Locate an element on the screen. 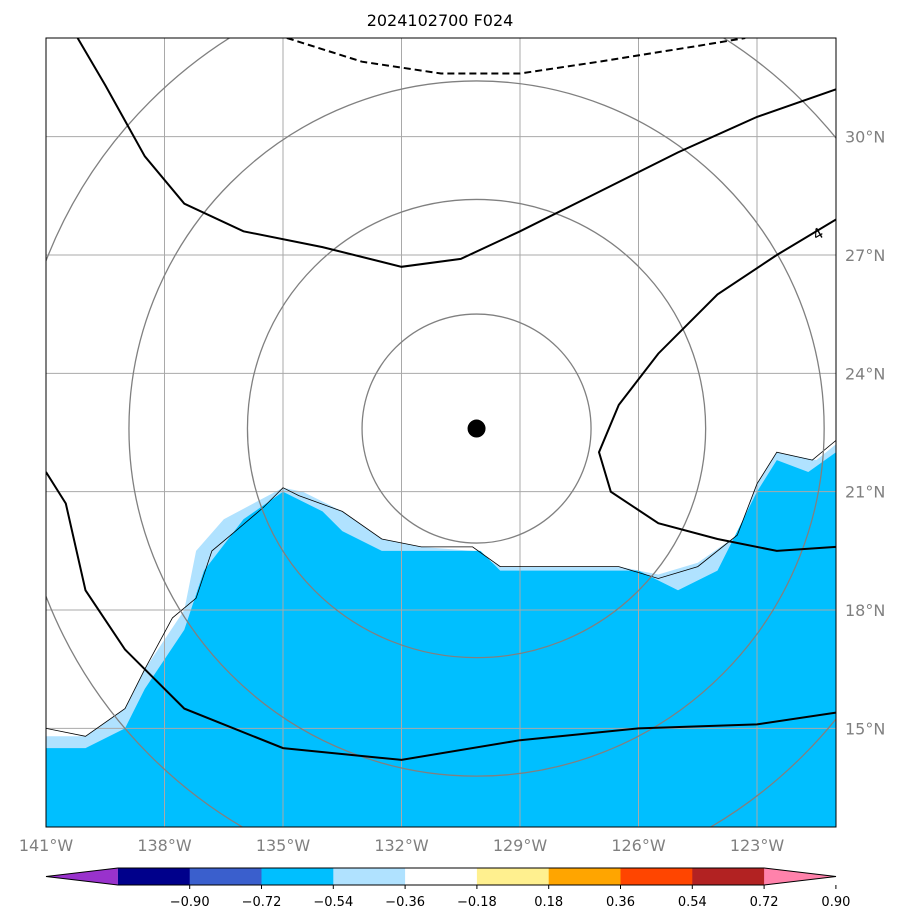 The image size is (907, 924). lat-tick-label: 24°N is located at coordinates (865, 373).